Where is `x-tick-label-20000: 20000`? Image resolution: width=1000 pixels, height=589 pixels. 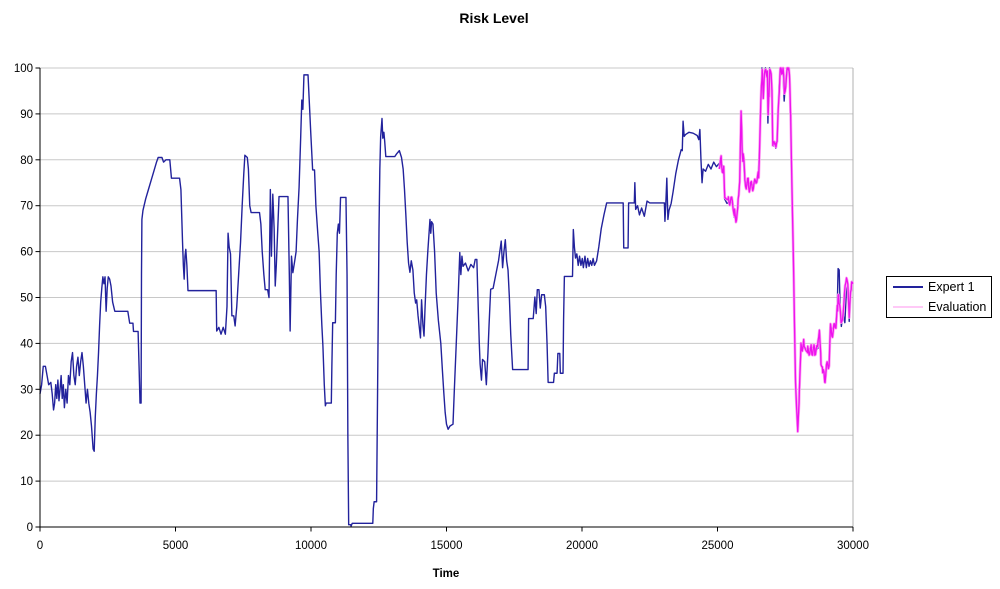
x-tick-label-20000: 20000 is located at coordinates (582, 546).